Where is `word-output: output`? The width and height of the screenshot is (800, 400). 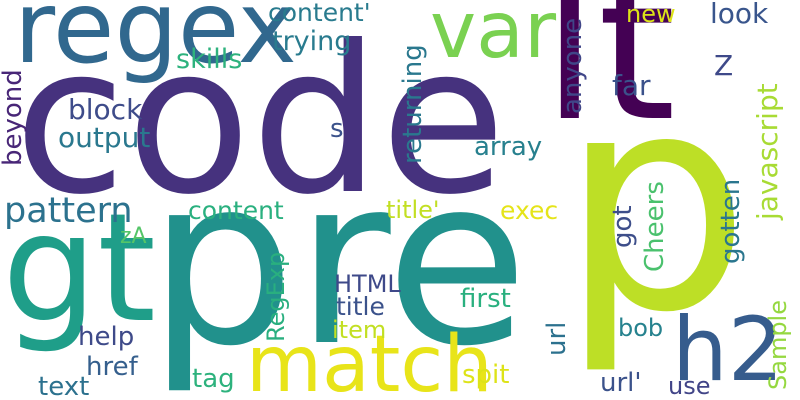 word-output: output is located at coordinates (104, 137).